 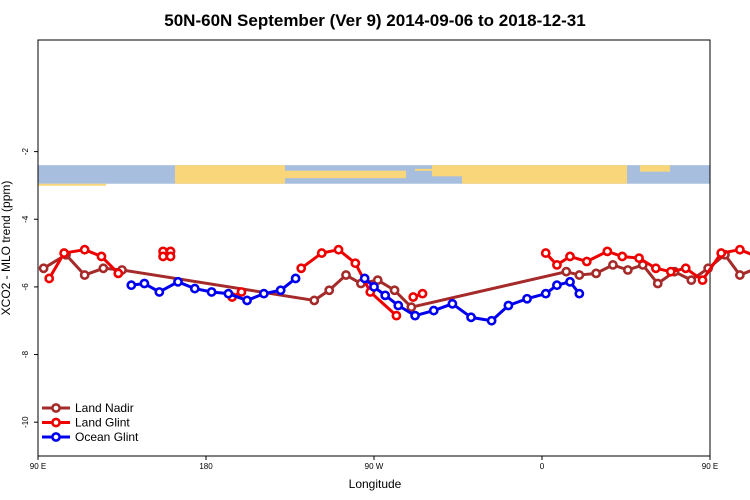 What do you see at coordinates (25, 422) in the screenshot?
I see `y-tick-label: -10` at bounding box center [25, 422].